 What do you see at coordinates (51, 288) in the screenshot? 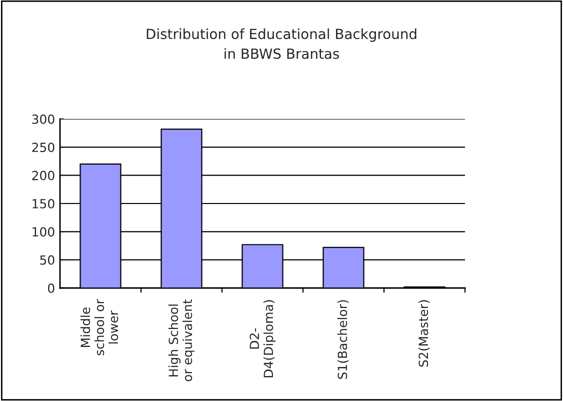
I see `y-tick-label: 0` at bounding box center [51, 288].